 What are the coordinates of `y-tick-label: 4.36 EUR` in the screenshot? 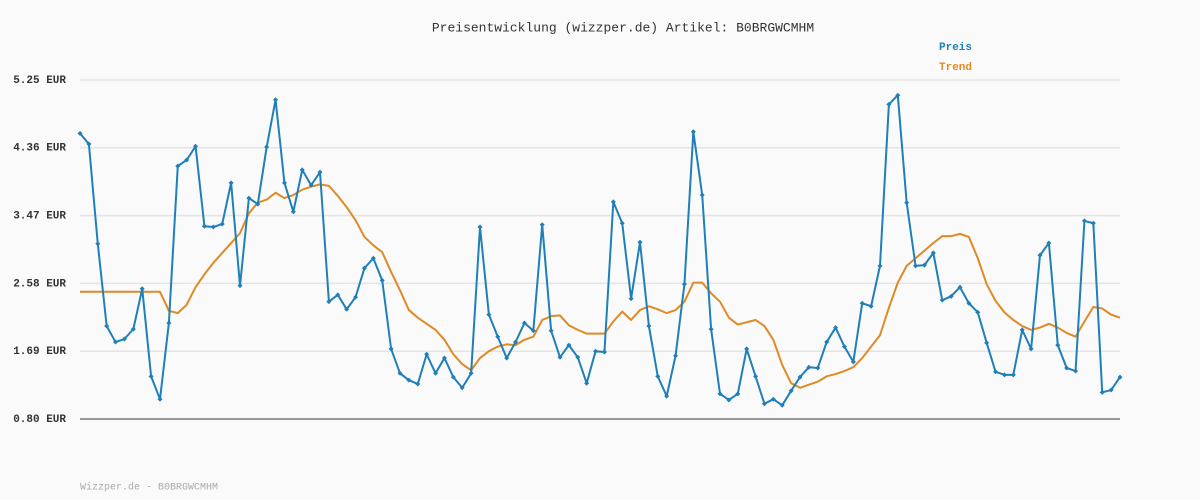 It's located at (39, 149).